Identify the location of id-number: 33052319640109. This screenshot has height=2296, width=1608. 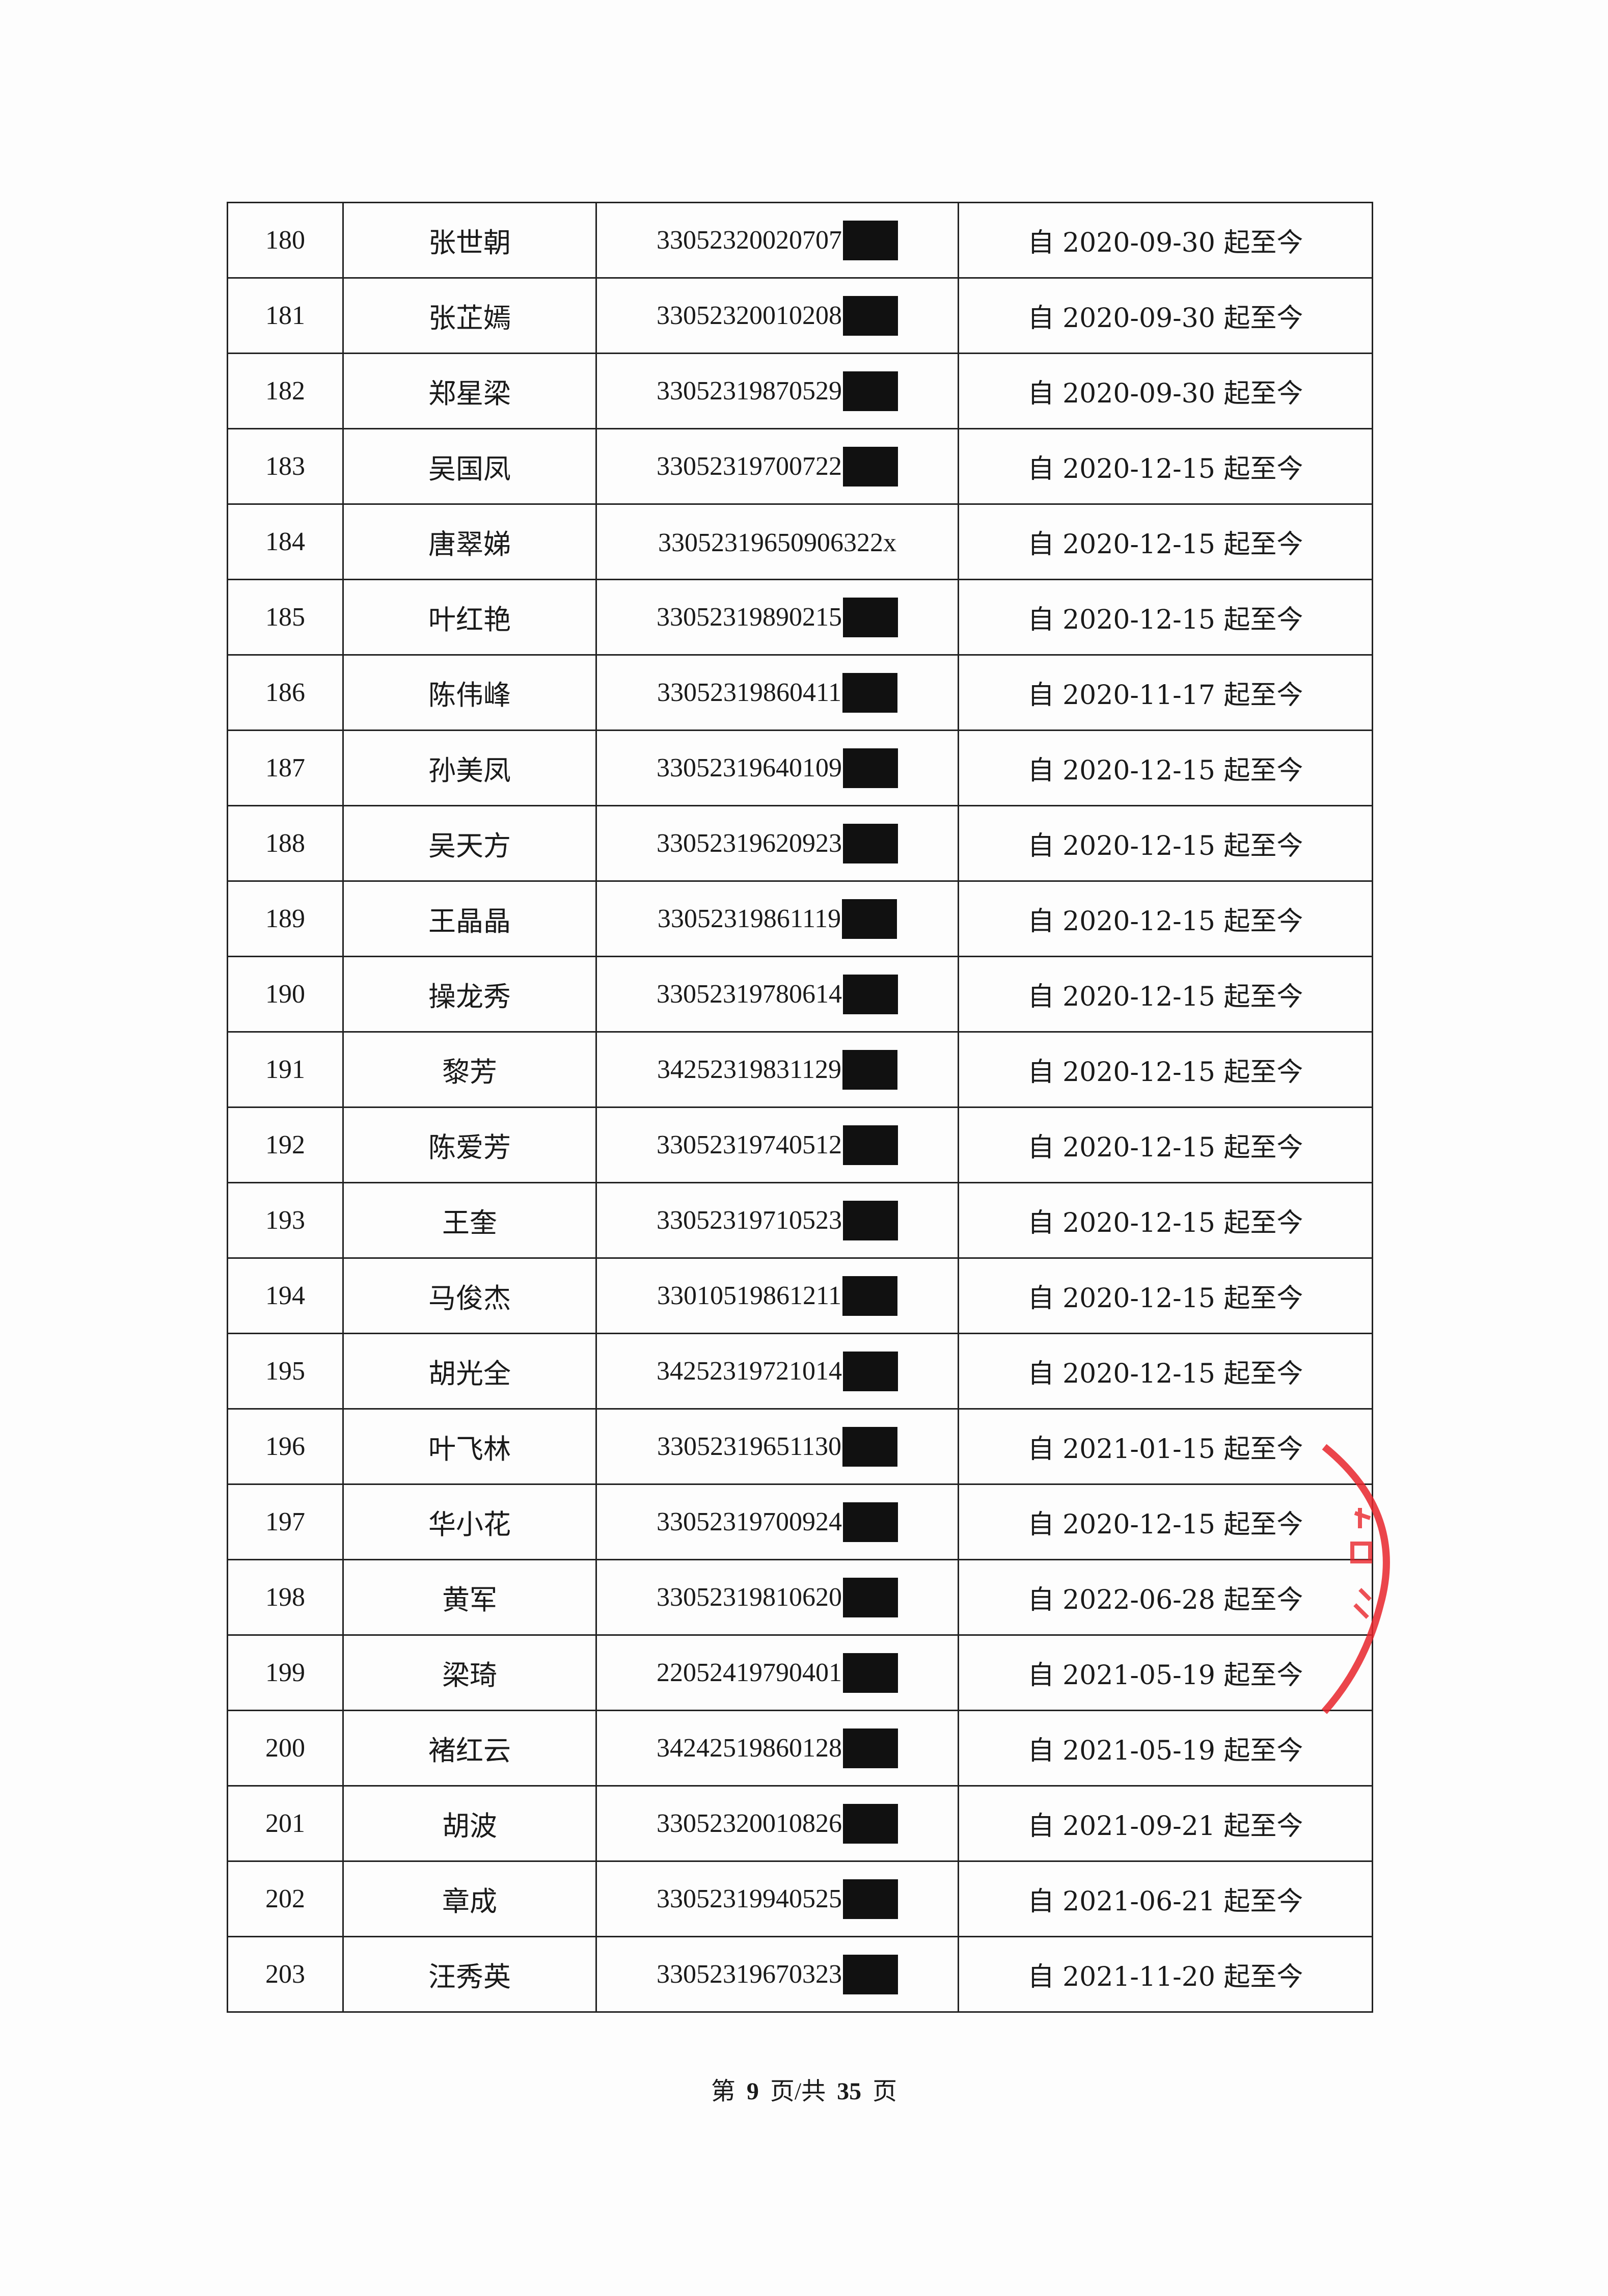
(749, 767).